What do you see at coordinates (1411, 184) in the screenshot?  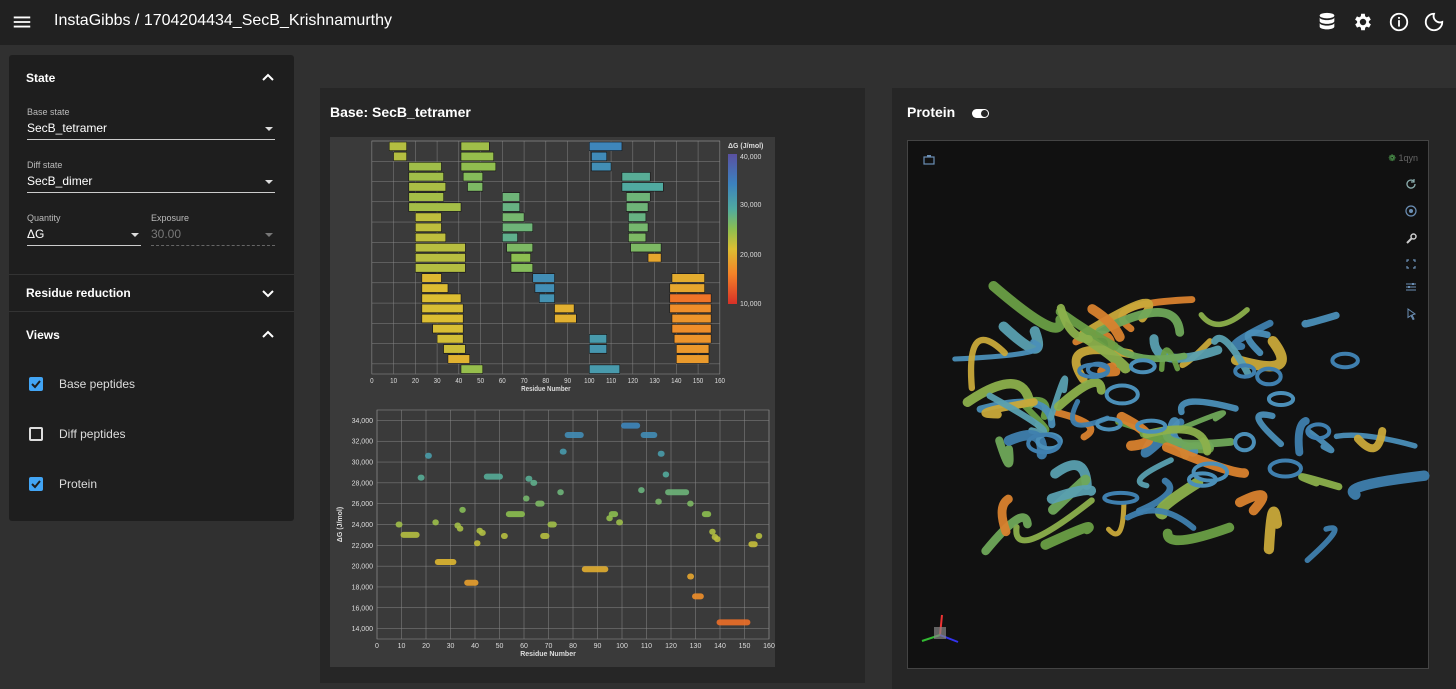 I see `reset-camera-icon` at bounding box center [1411, 184].